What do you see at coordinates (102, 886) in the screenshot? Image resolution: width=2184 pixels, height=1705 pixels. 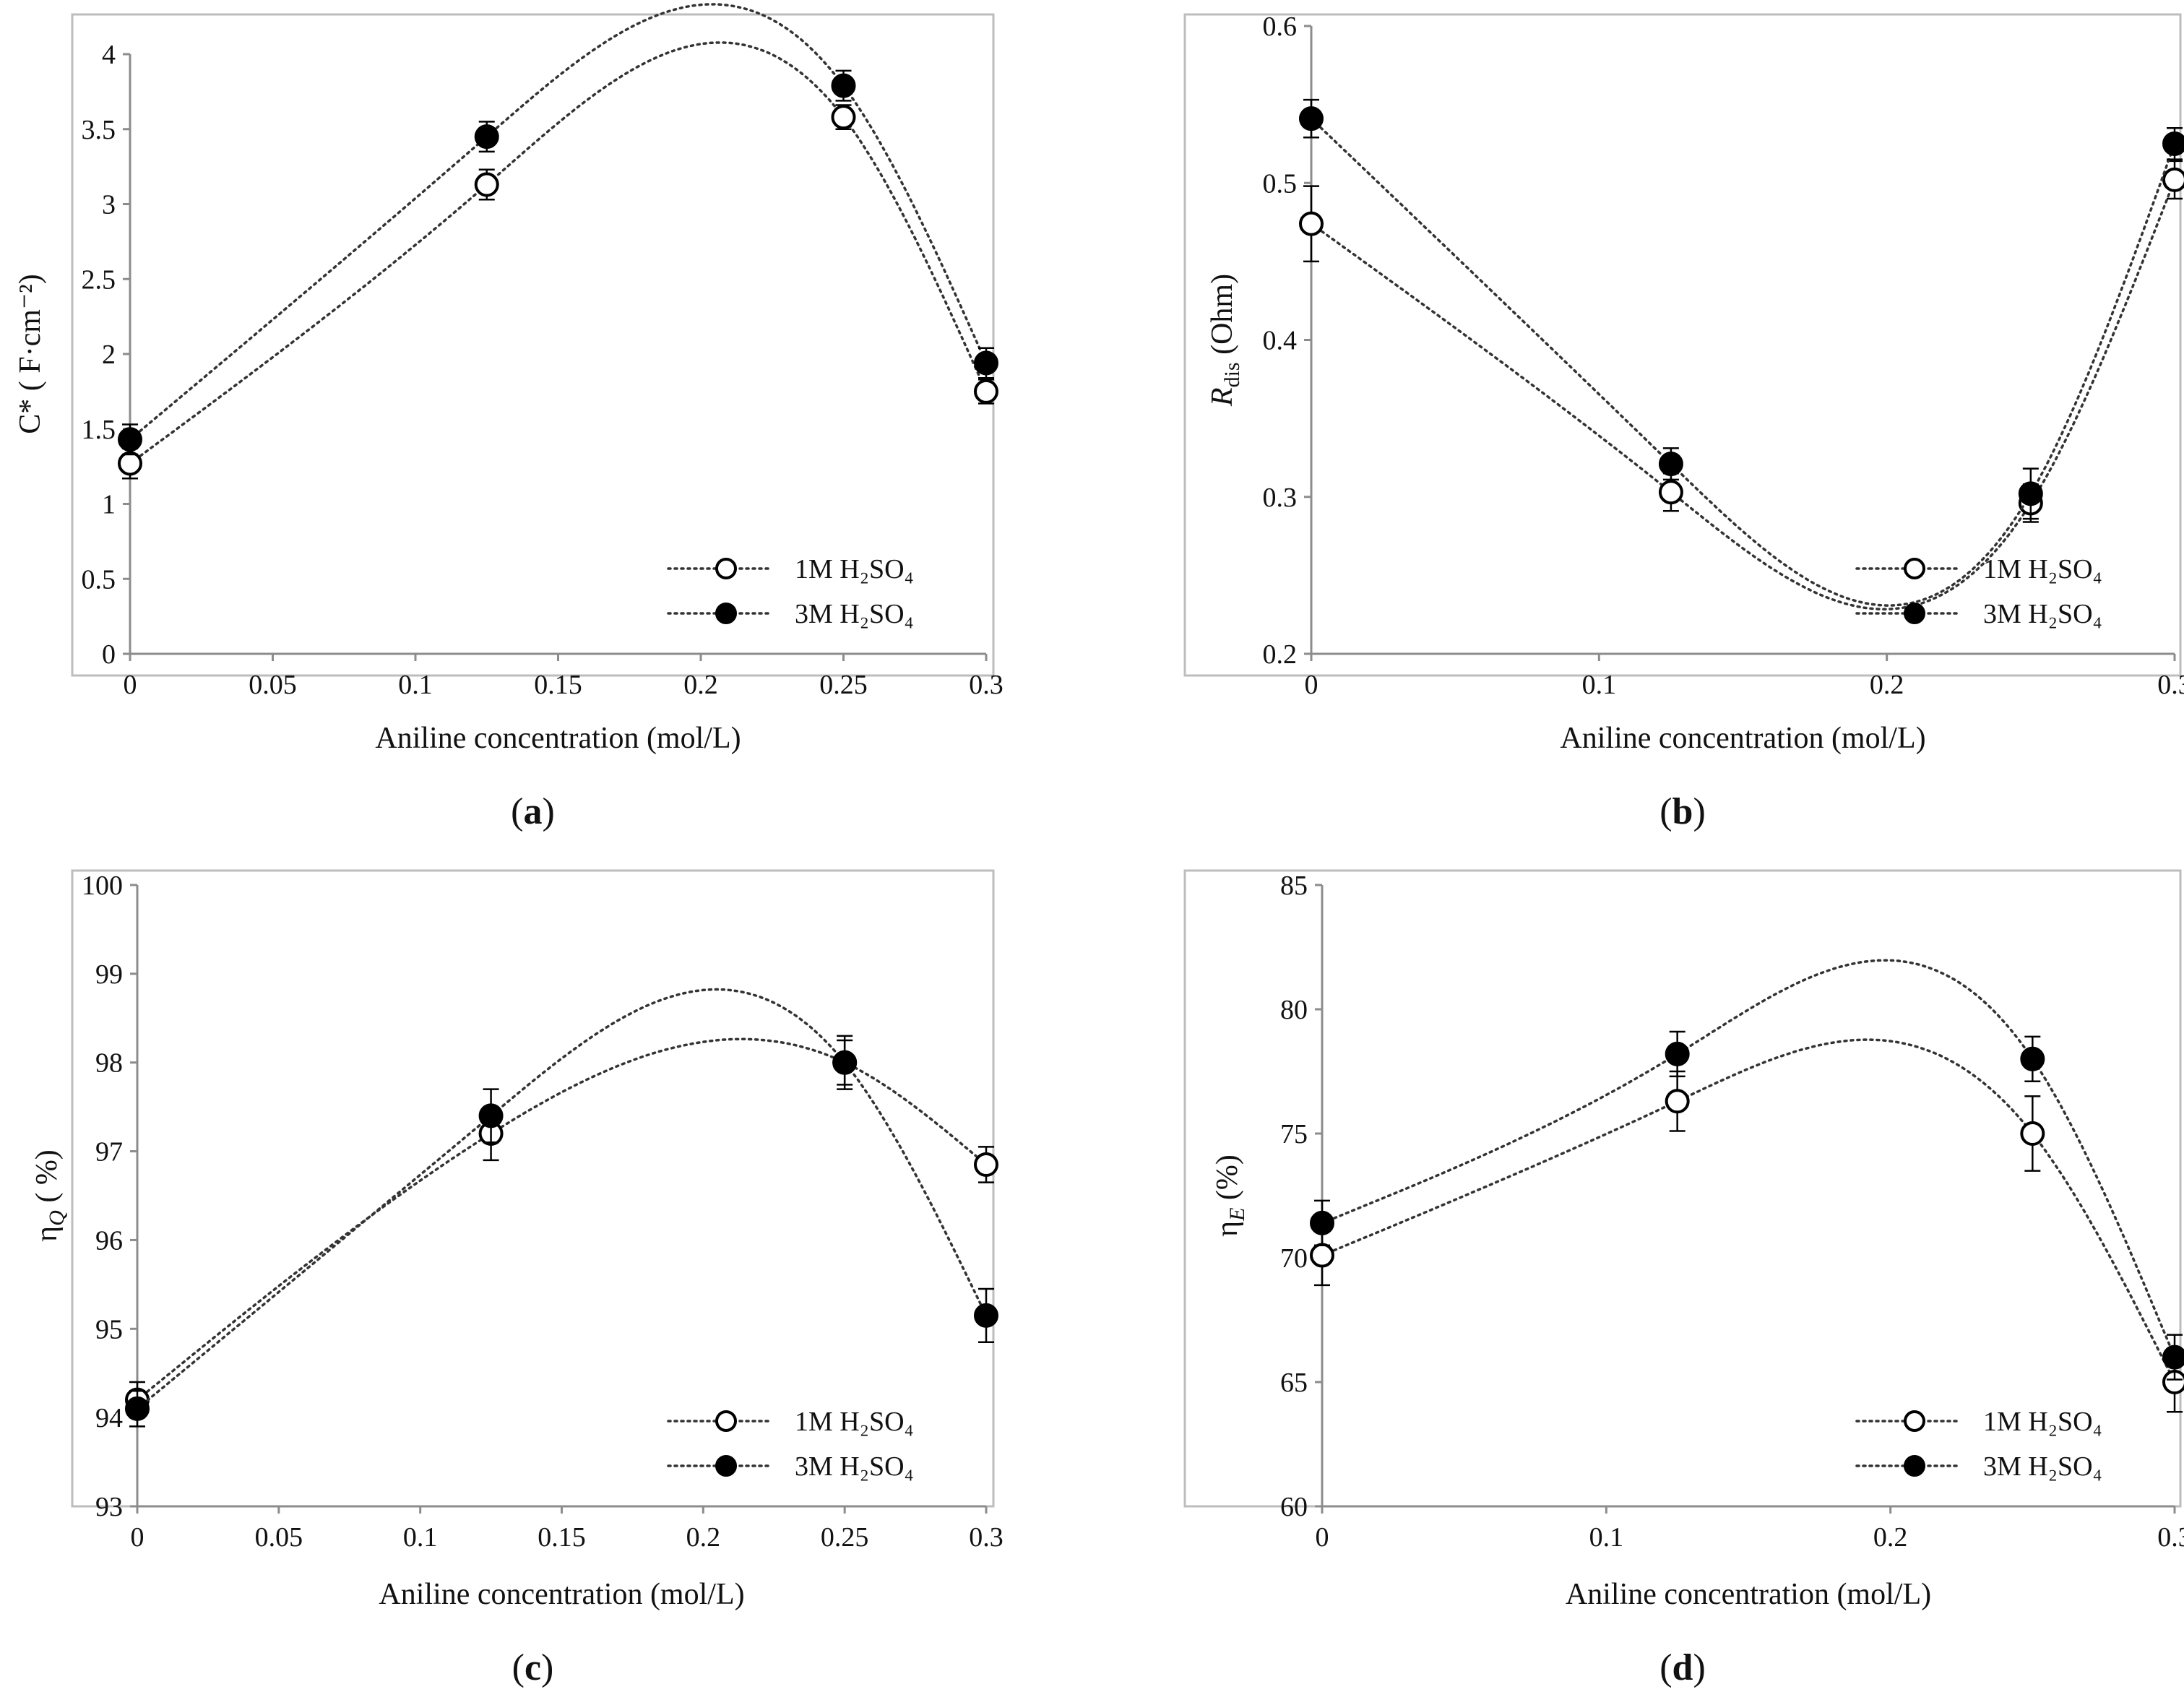 I see `y-tick-label: 100` at bounding box center [102, 886].